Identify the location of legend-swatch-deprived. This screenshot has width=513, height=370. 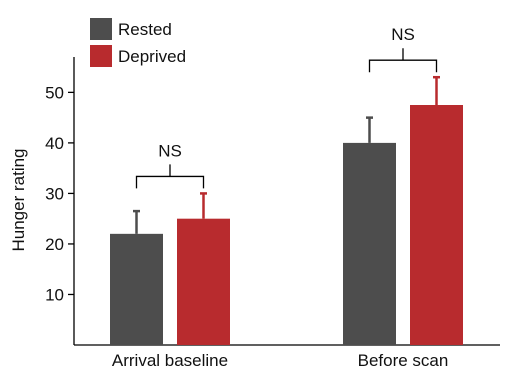
(101, 56).